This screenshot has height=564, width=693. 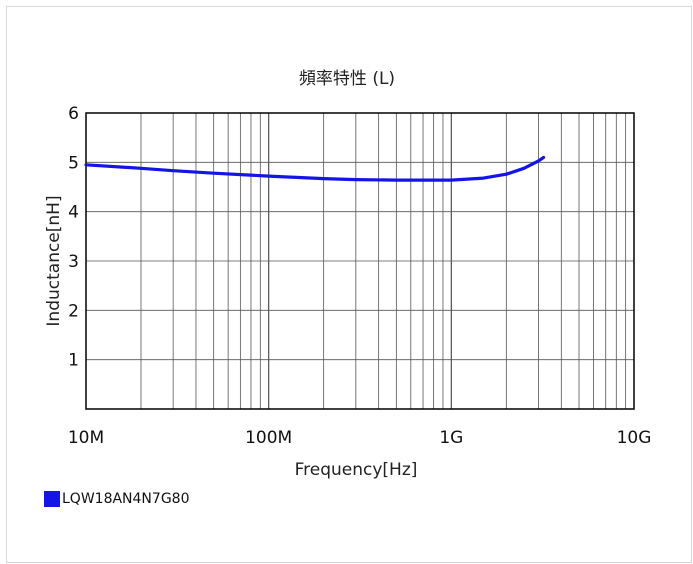 What do you see at coordinates (73, 213) in the screenshot?
I see `y-tick-label: 4` at bounding box center [73, 213].